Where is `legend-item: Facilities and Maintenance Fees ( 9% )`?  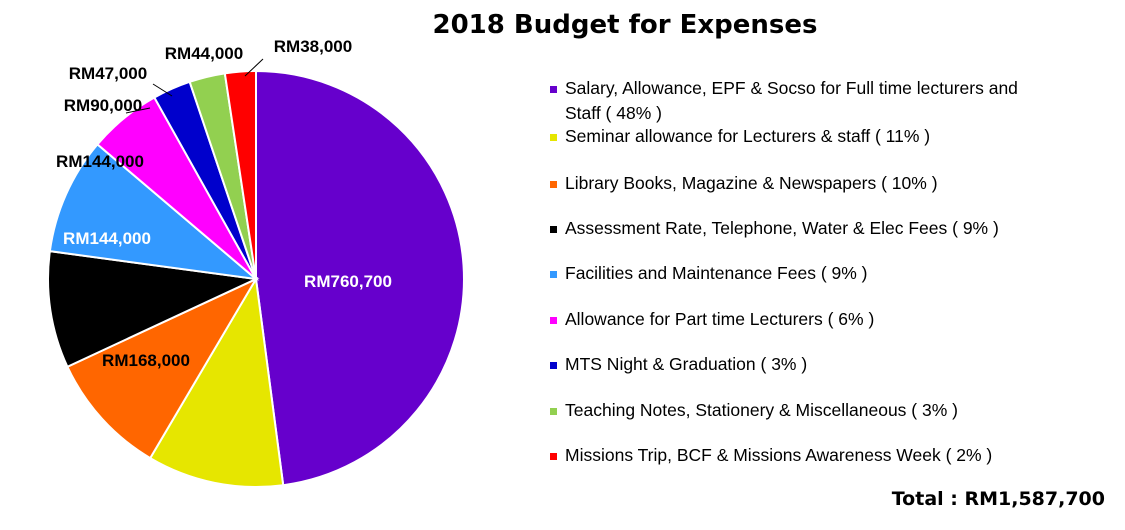 legend-item: Facilities and Maintenance Fees ( 9% ) is located at coordinates (800, 273).